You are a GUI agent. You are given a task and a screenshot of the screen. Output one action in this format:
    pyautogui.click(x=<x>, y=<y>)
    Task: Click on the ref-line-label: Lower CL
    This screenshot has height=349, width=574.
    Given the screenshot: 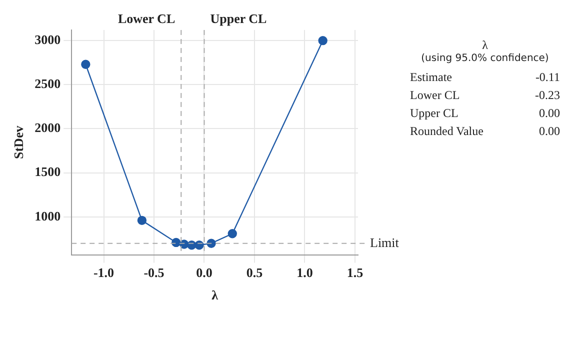 What is the action you would take?
    pyautogui.click(x=147, y=18)
    